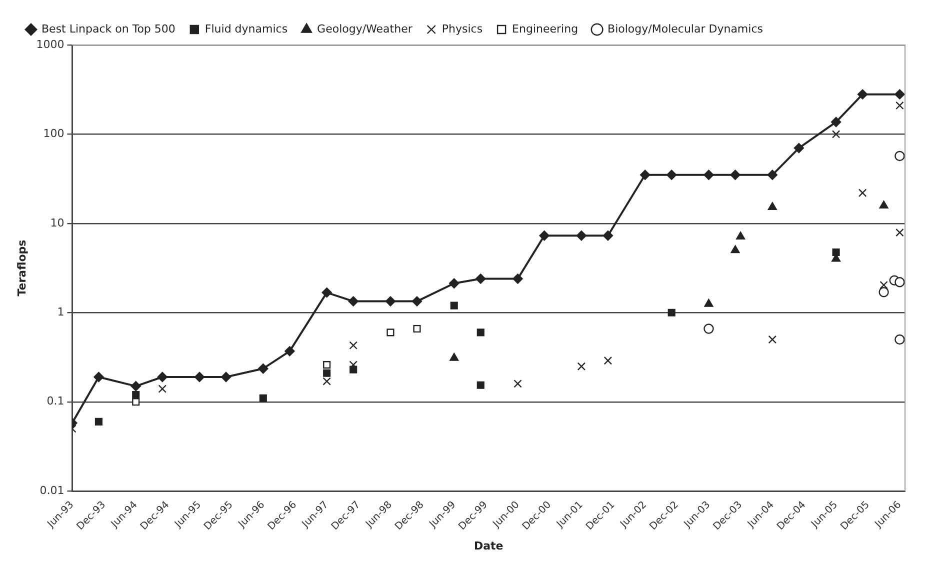 The image size is (925, 565). I want to click on legend-label: Best Linpack on Top 500, so click(109, 29).